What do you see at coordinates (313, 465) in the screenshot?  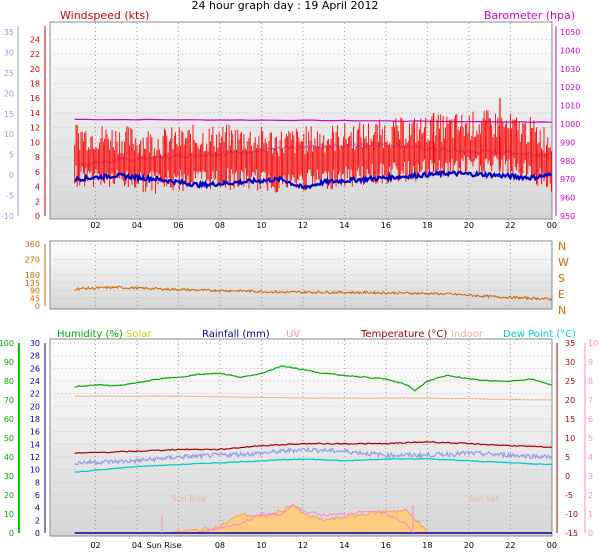 I see `series-line-dewpoint` at bounding box center [313, 465].